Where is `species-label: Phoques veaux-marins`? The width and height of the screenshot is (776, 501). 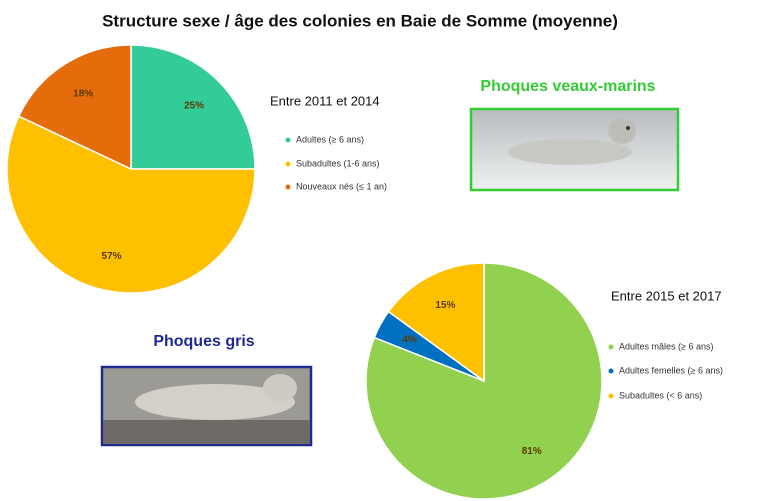 species-label: Phoques veaux-marins is located at coordinates (567, 86).